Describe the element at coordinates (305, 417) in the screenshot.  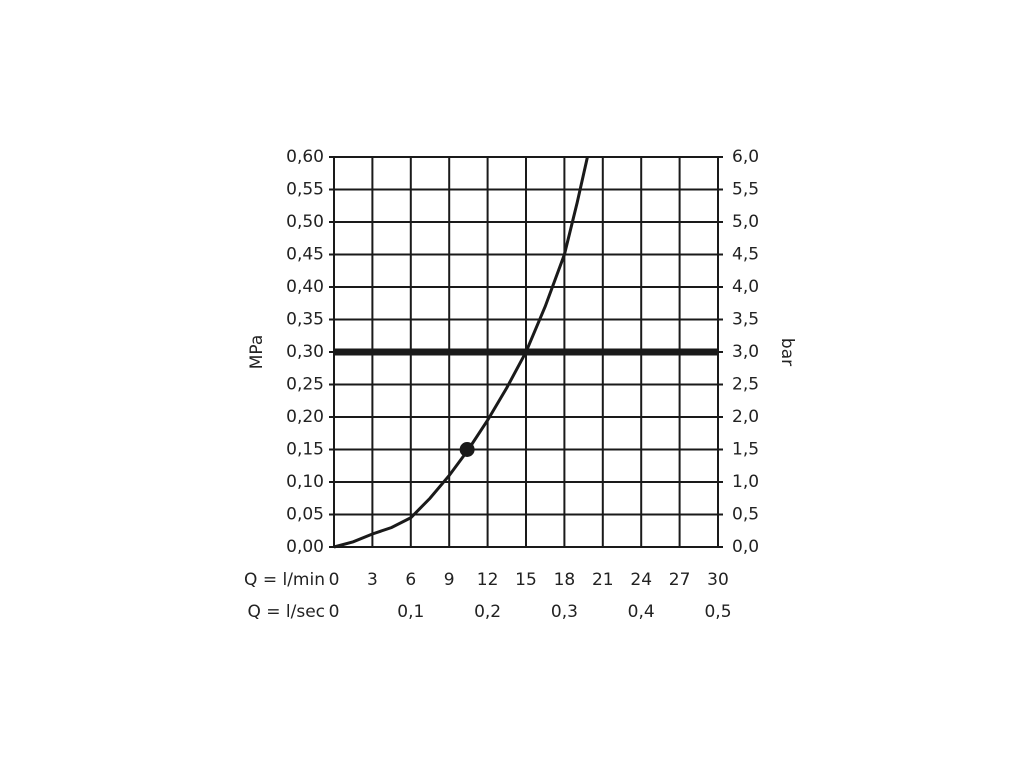
I see `y-tick-label: 0,20` at that location.